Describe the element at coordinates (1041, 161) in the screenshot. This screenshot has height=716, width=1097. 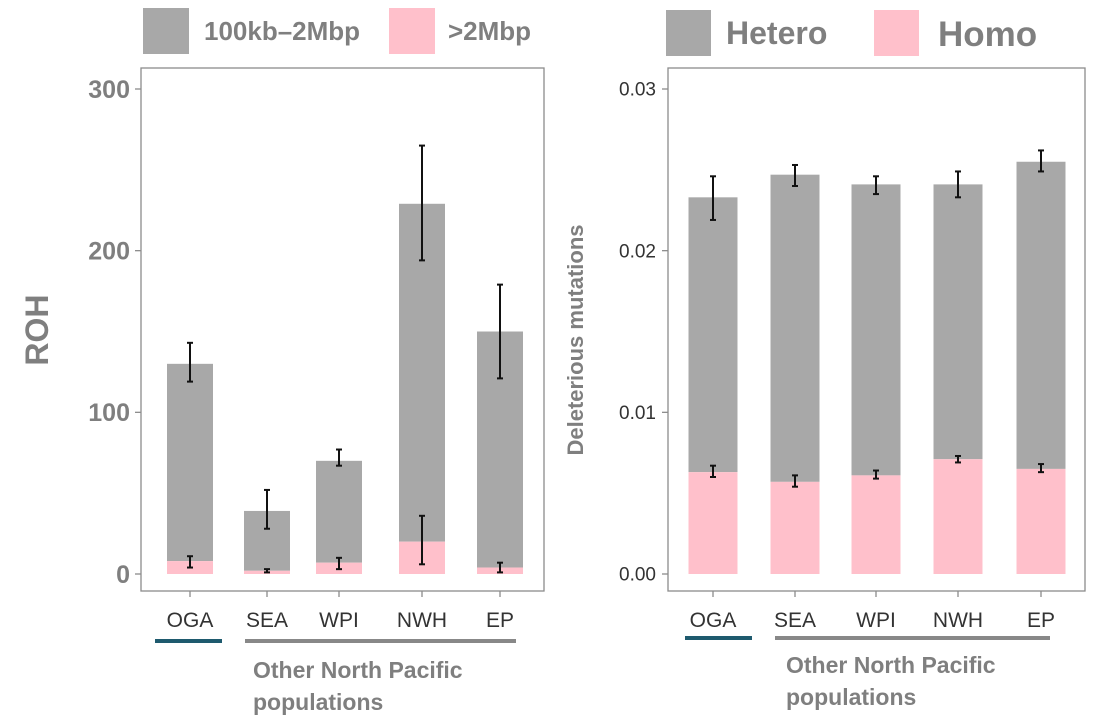
I see `right-errorbar-ep-upper` at that location.